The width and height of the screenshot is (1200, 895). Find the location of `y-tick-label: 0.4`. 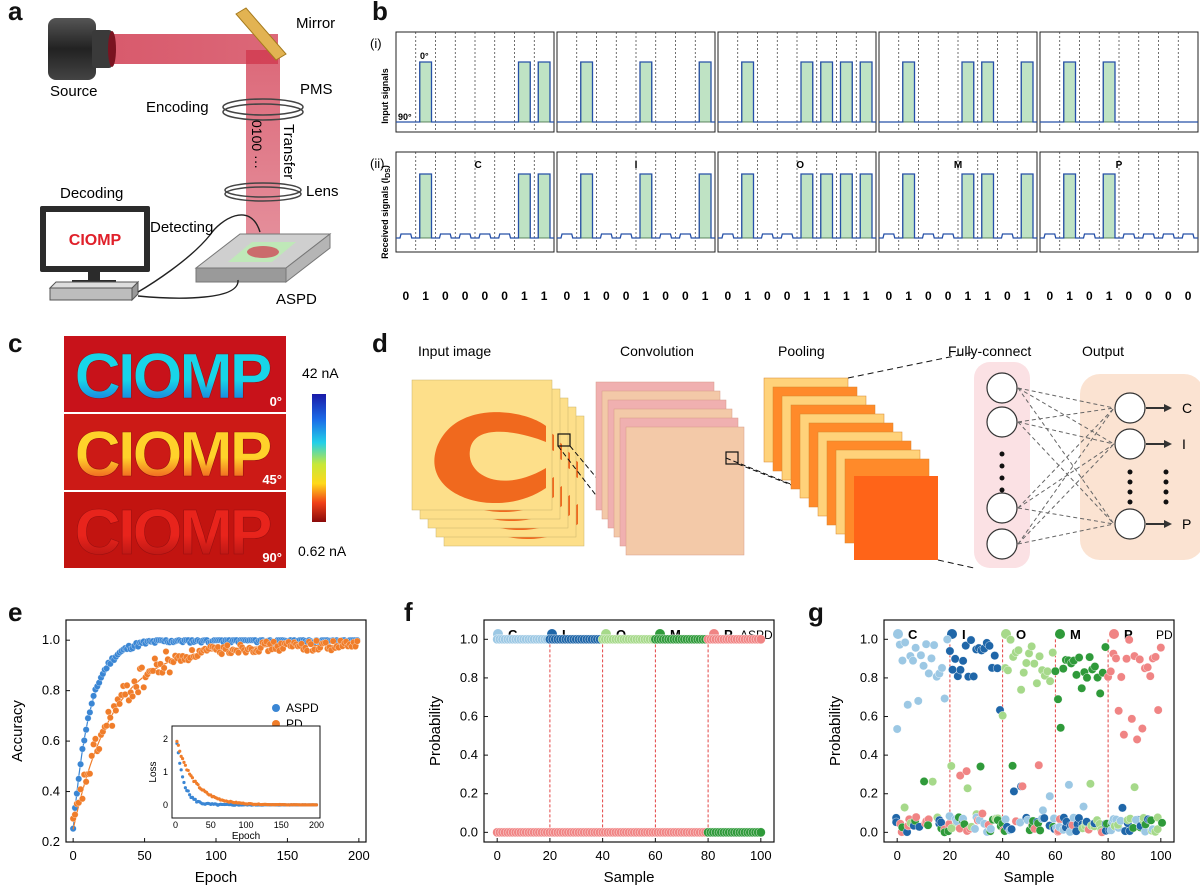

y-tick-label: 0.4 is located at coordinates (51, 791).